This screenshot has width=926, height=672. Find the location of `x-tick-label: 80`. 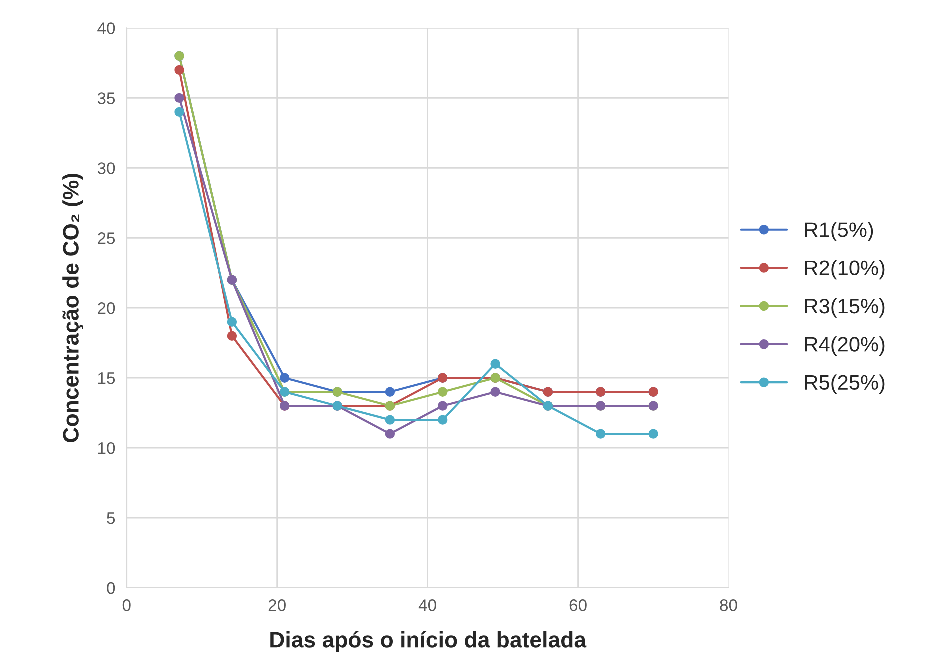

x-tick-label: 80 is located at coordinates (729, 606).